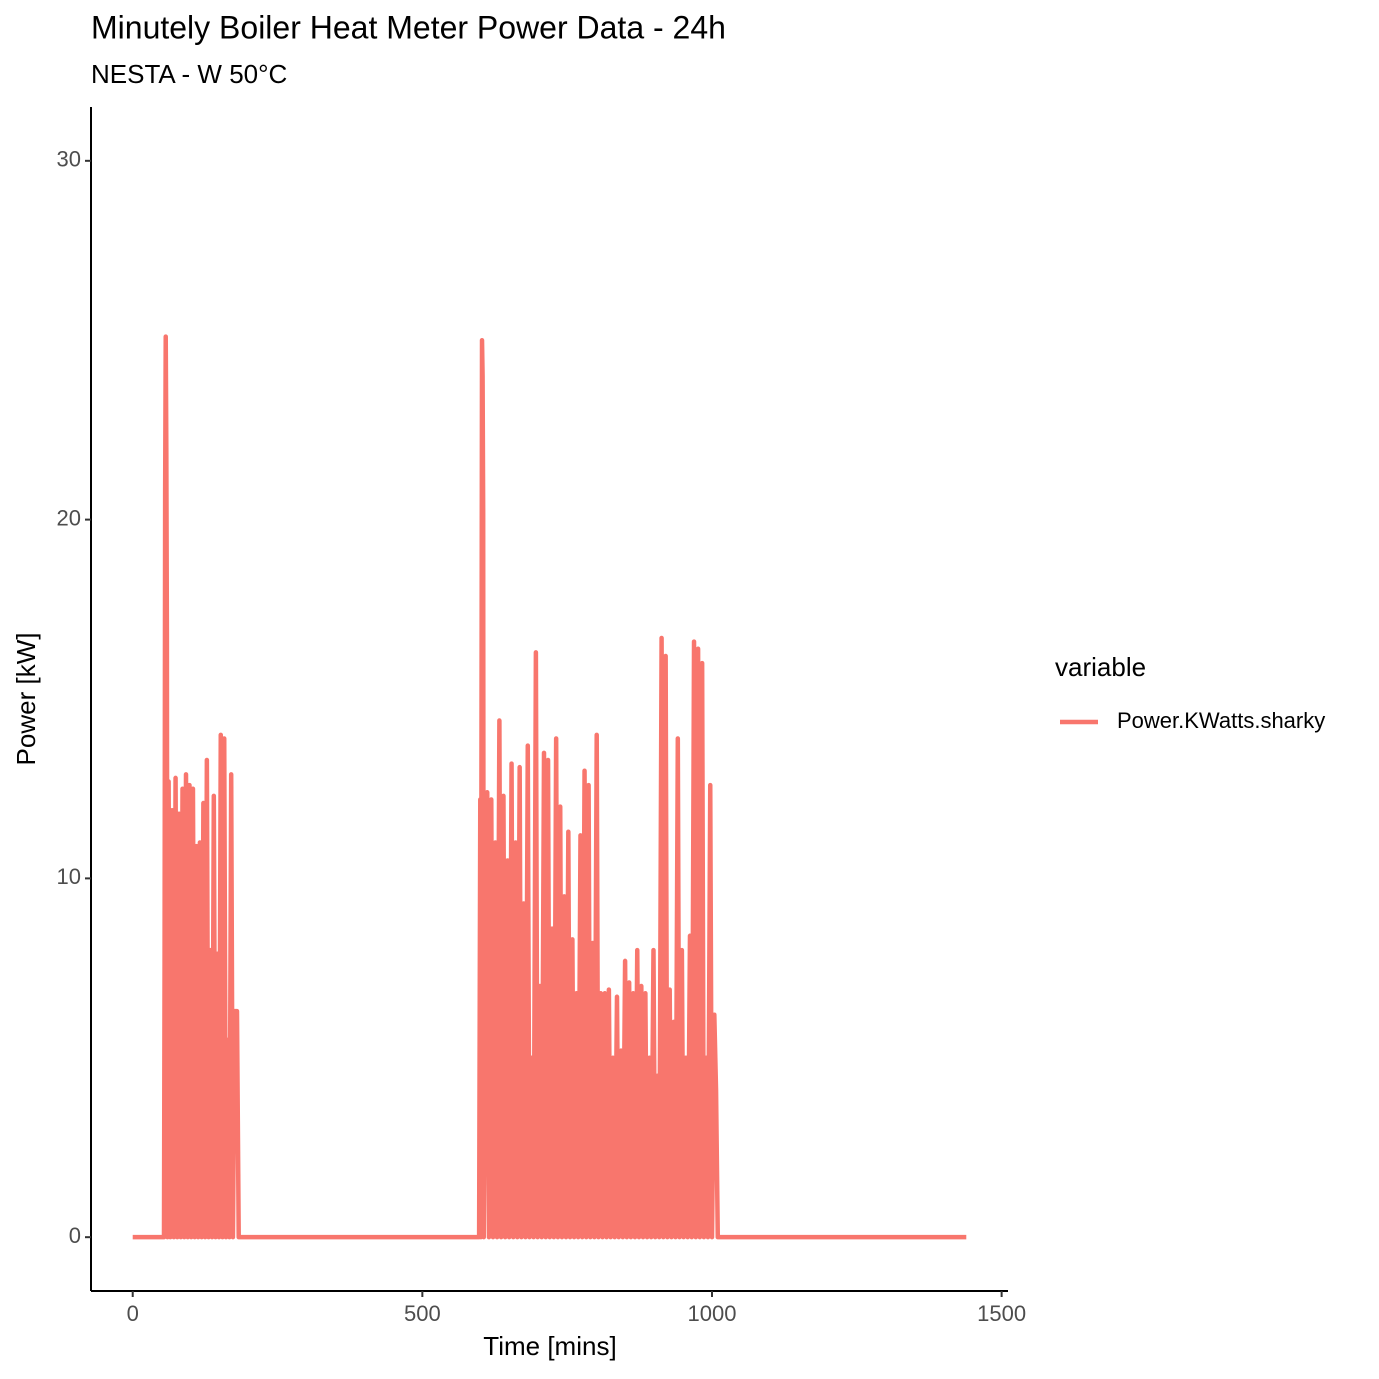  What do you see at coordinates (133, 1313) in the screenshot?
I see `x-tick-label: 0` at bounding box center [133, 1313].